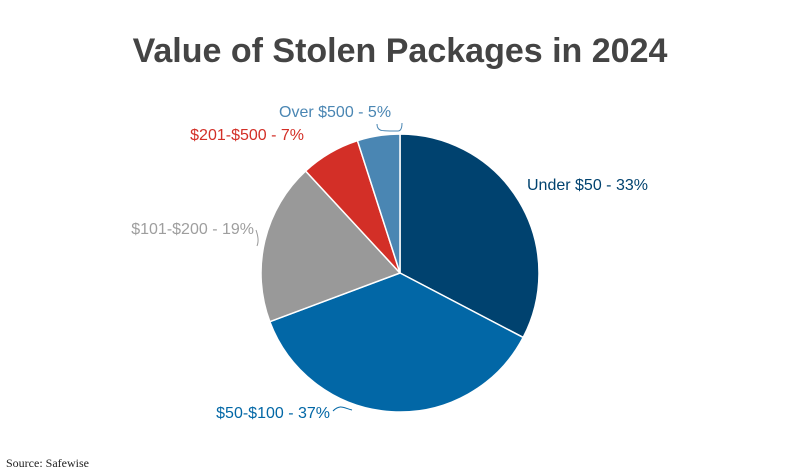  I want to click on chart-title: Value of Stolen Packages in 2024, so click(400, 51).